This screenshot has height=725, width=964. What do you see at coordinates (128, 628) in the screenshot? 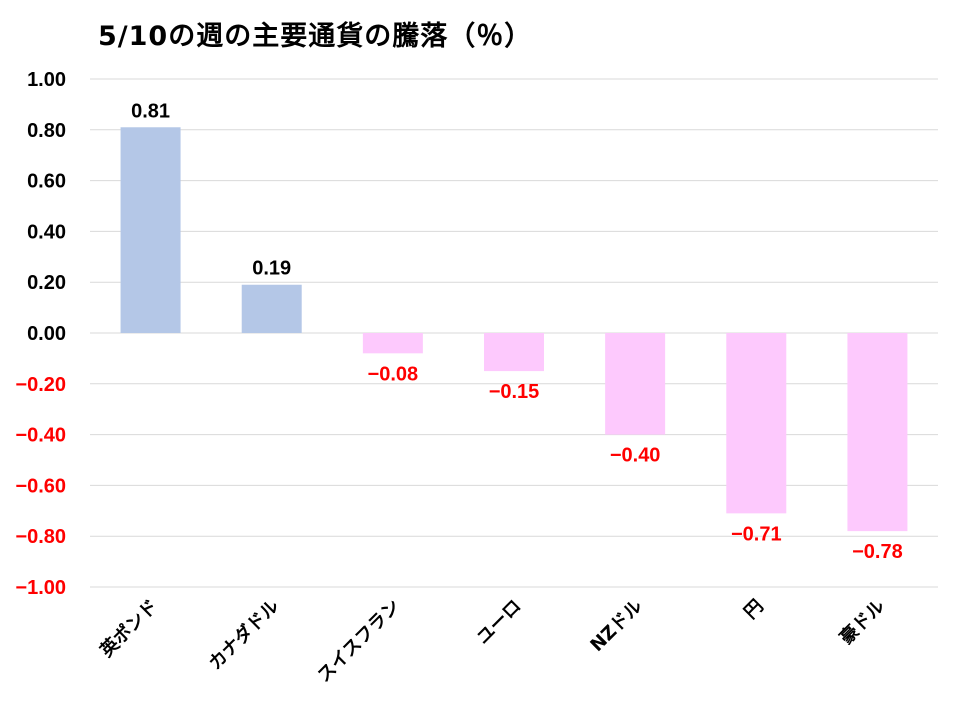
I see `category-label: 英ポンド` at bounding box center [128, 628].